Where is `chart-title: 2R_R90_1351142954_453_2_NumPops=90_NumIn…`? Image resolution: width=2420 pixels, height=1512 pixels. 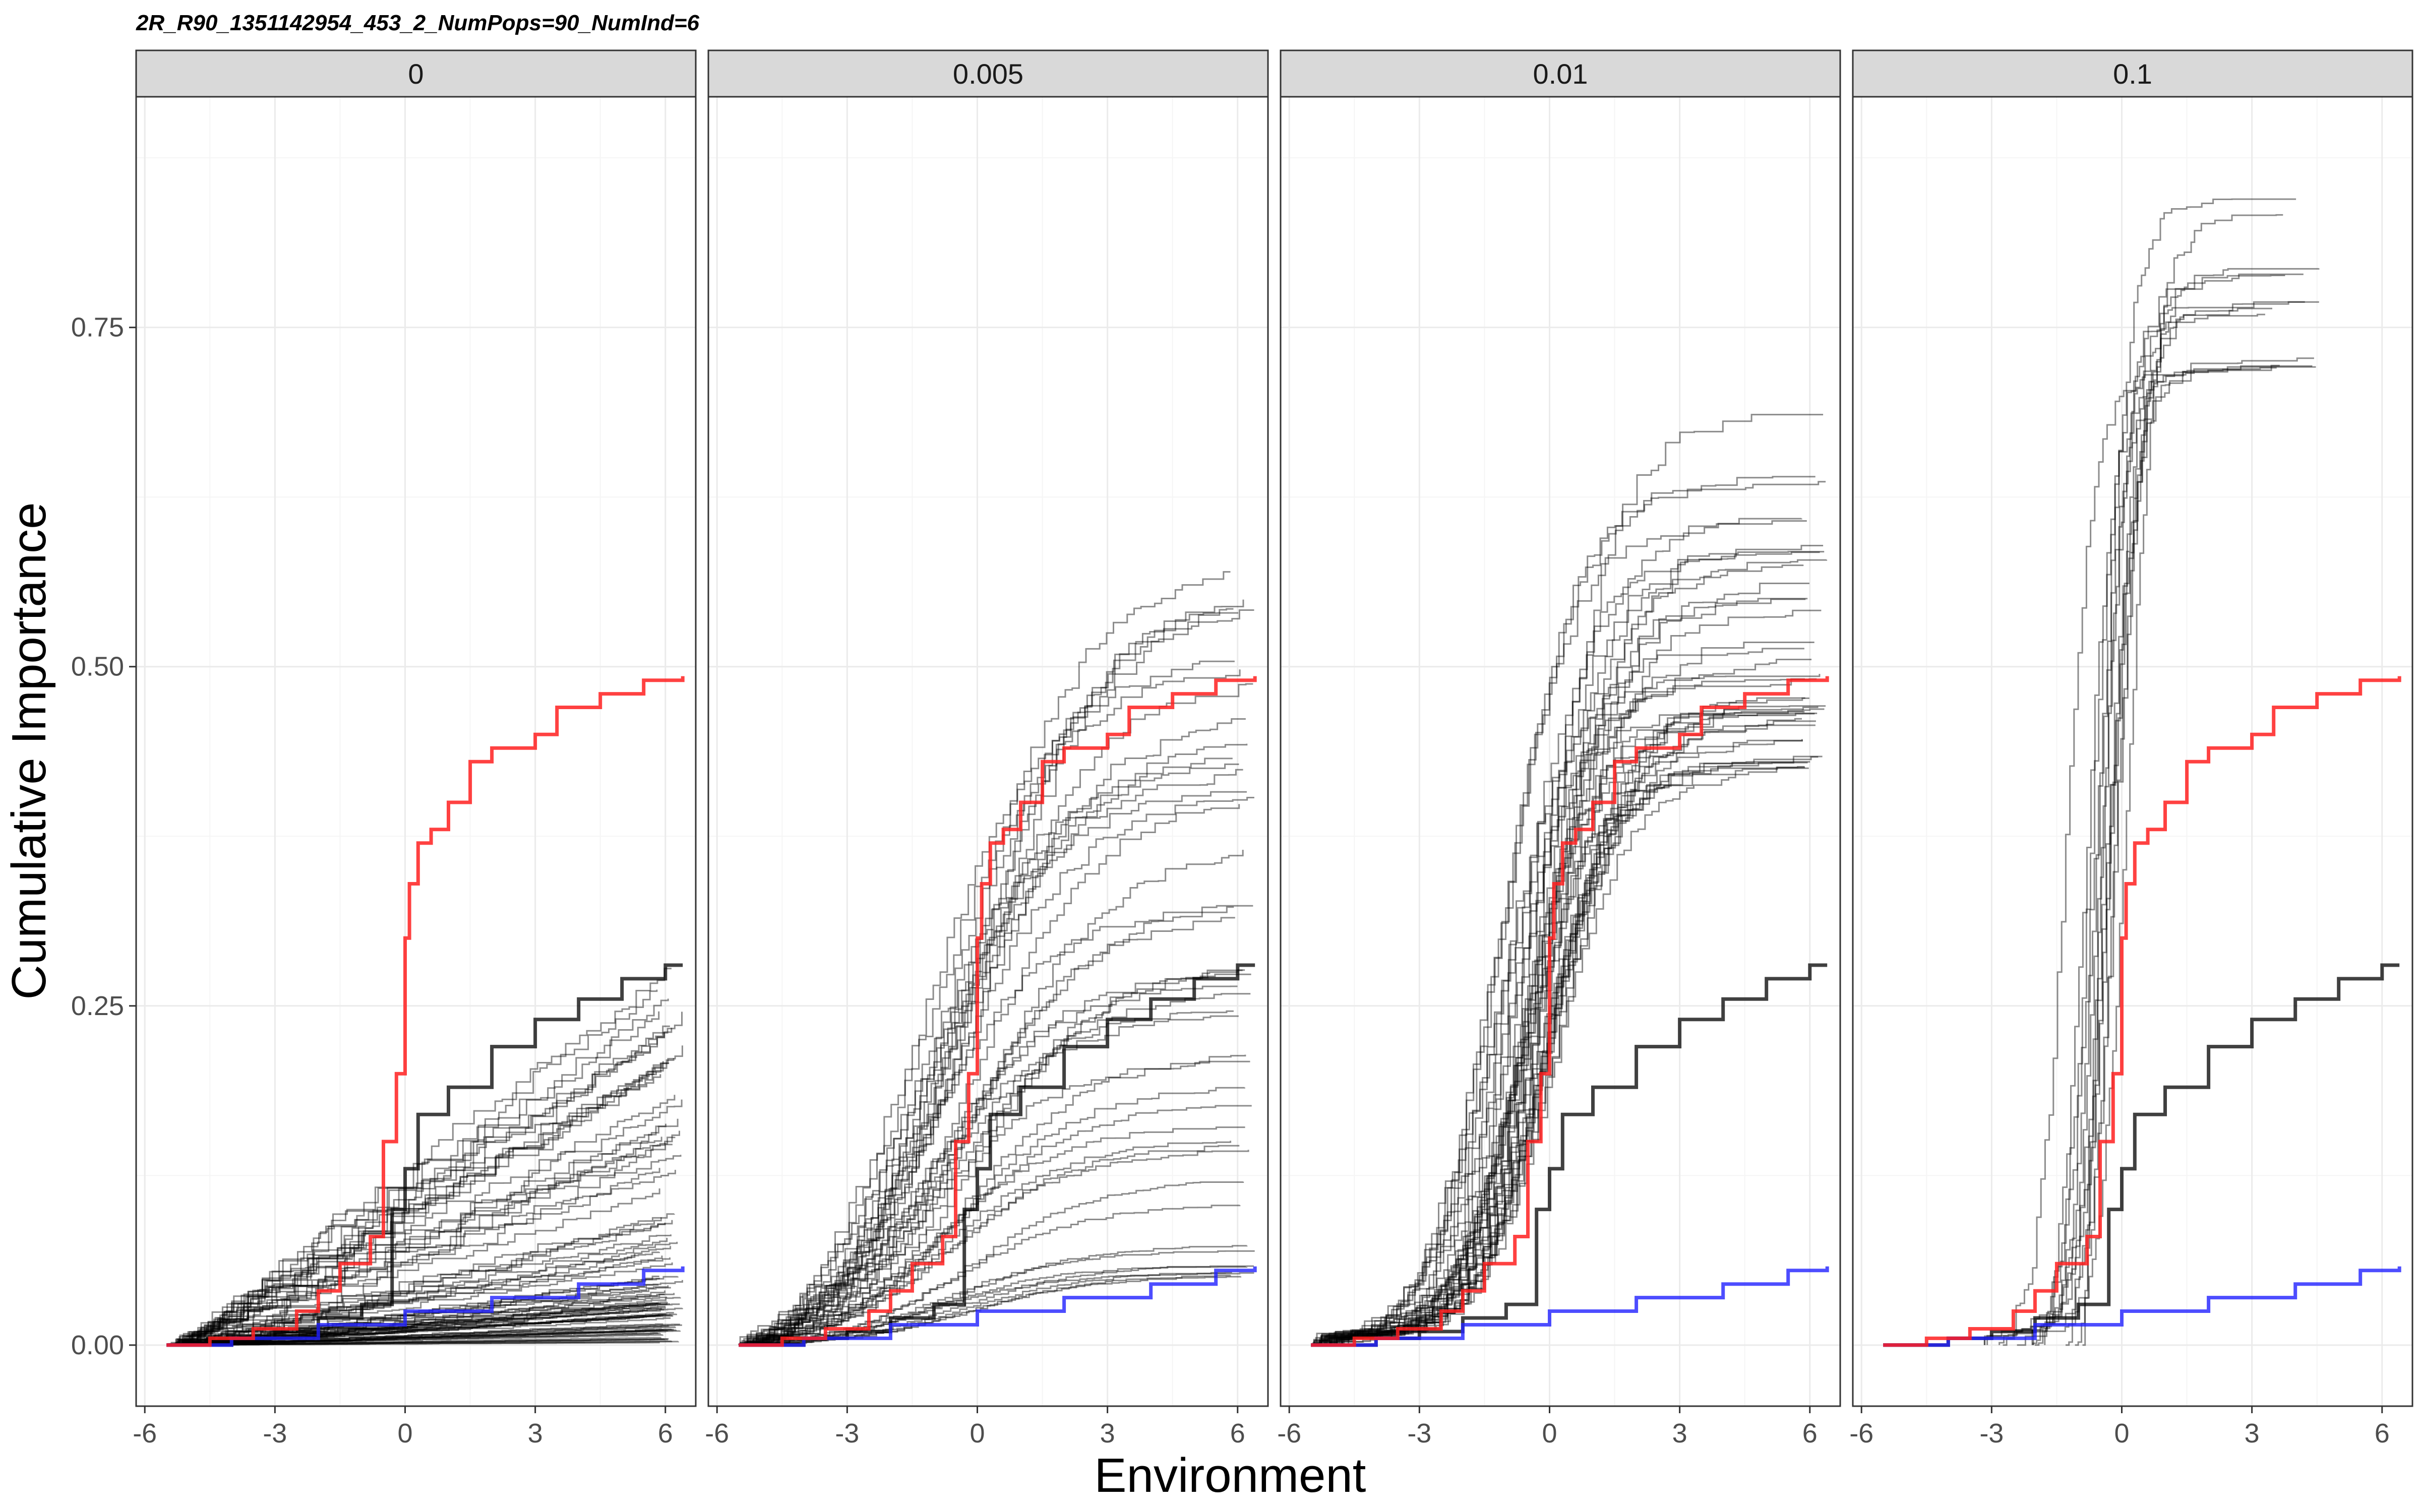
chart-title: 2R_R90_1351142954_453_2_NumPops=90_NumIn… is located at coordinates (418, 23).